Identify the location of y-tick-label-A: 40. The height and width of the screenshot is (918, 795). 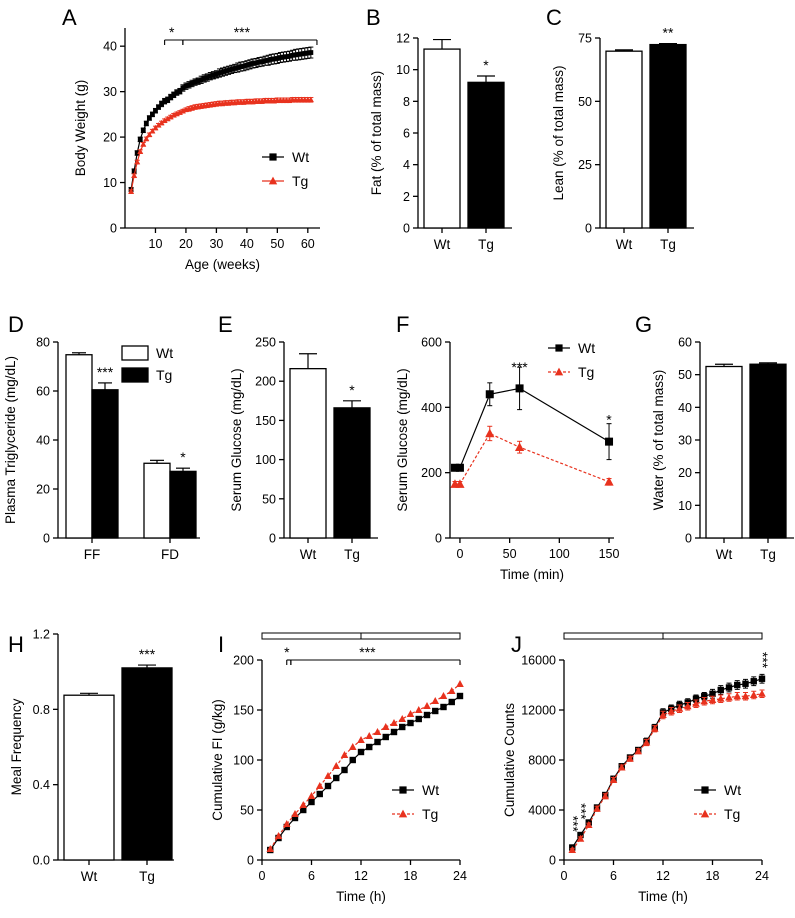
(110, 47).